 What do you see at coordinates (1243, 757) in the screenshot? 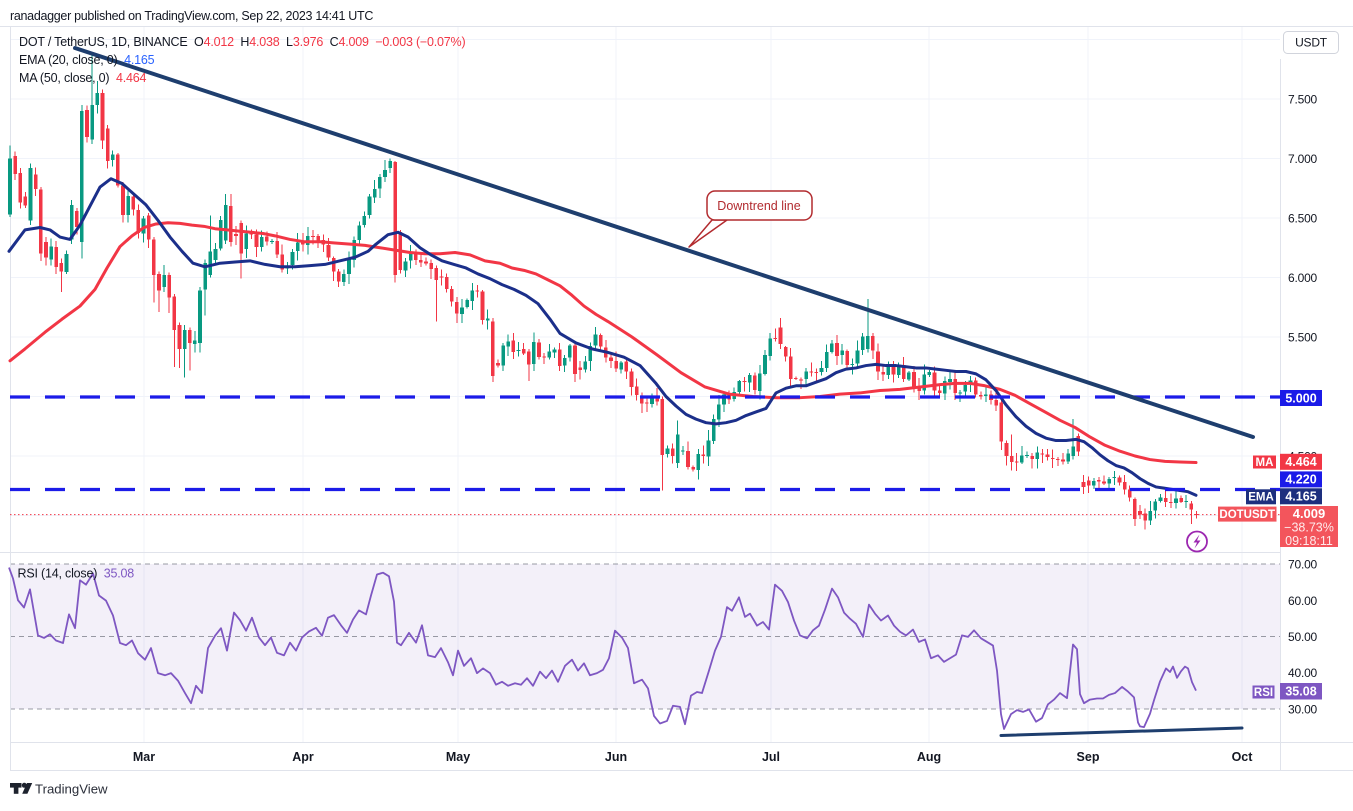
I see `svg-text: Oct` at bounding box center [1243, 757].